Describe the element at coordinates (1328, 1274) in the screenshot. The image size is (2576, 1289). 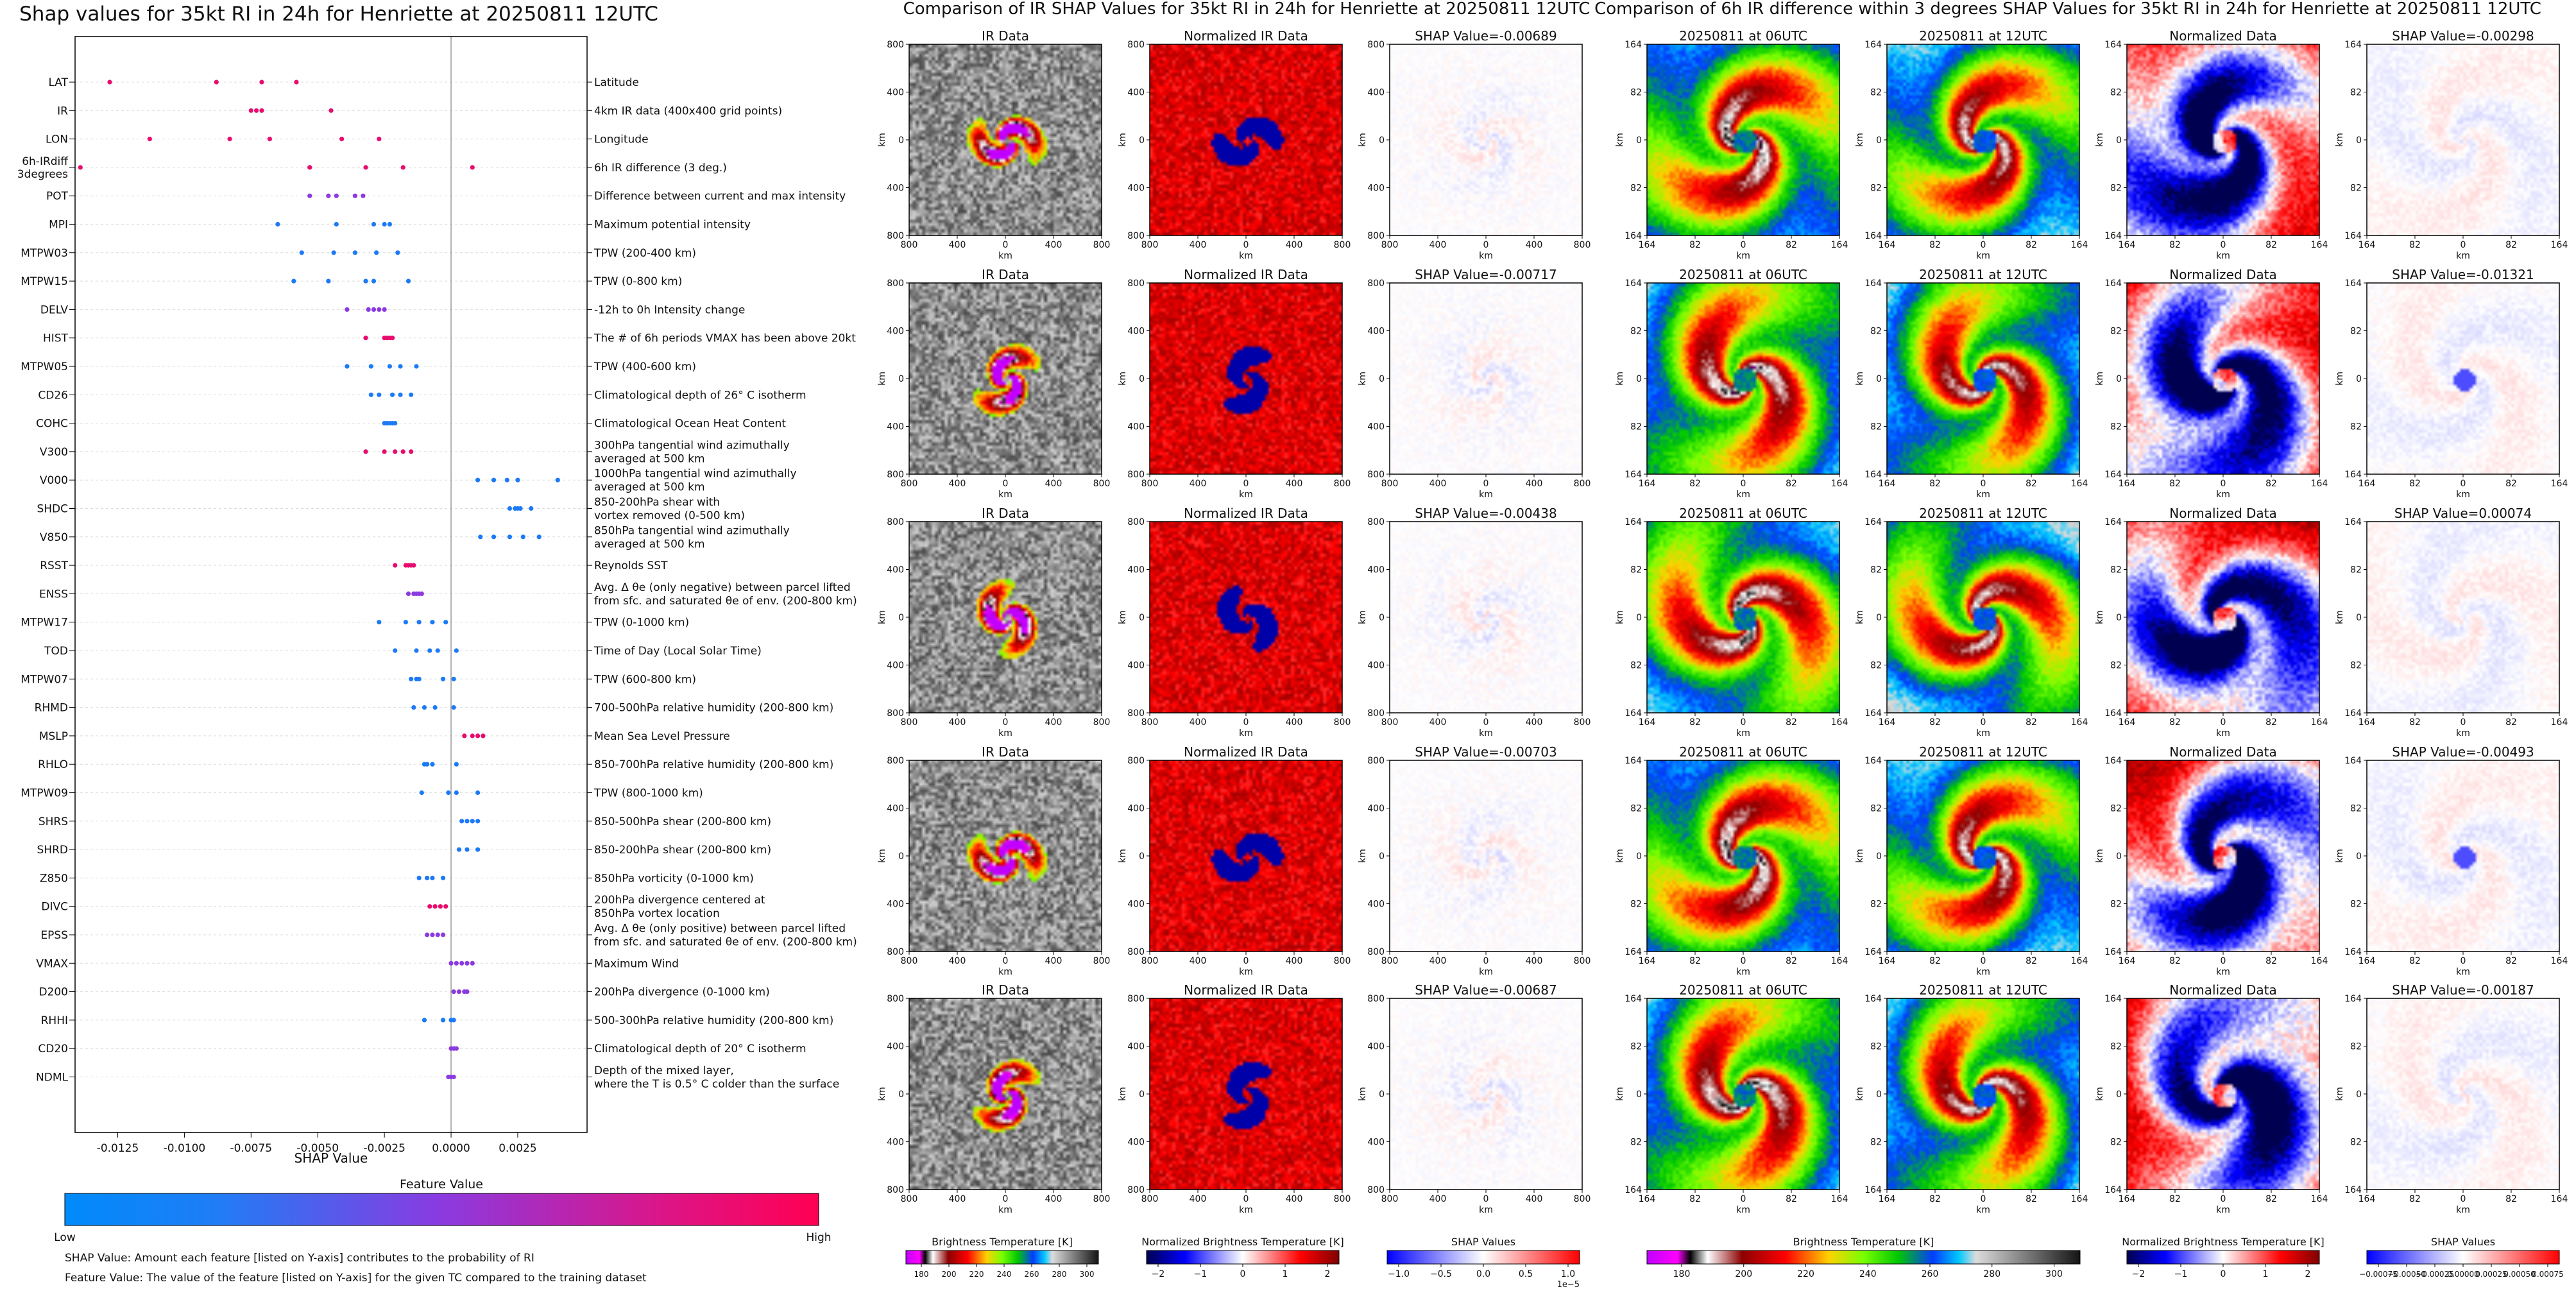
I see `colorbar-tick-label: 2` at that location.